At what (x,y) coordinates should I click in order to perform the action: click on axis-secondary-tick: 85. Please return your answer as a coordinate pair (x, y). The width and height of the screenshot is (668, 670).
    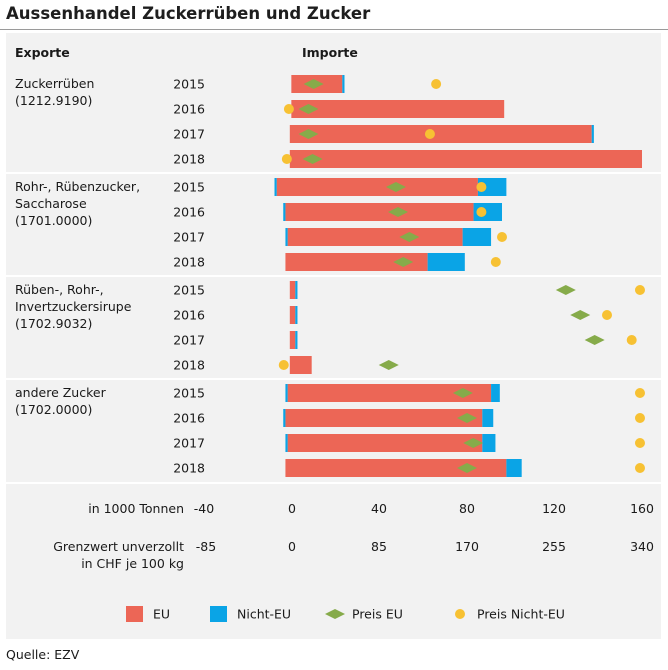
    Looking at the image, I should click on (379, 546).